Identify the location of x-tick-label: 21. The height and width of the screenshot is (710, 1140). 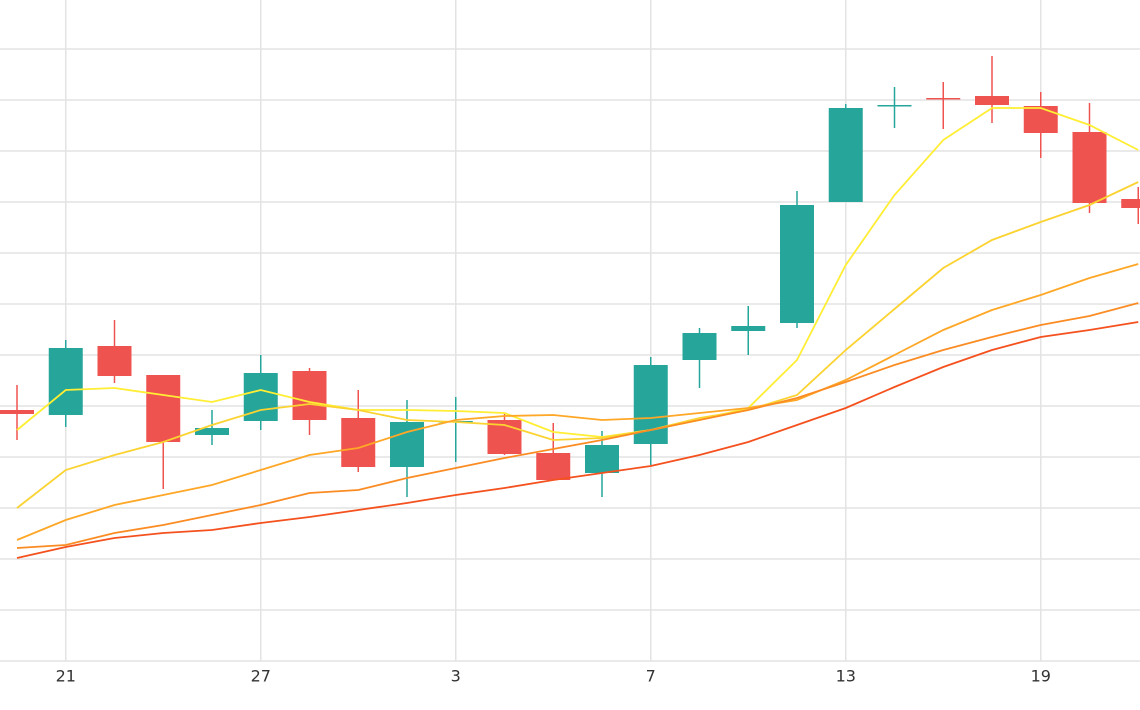
(66, 676).